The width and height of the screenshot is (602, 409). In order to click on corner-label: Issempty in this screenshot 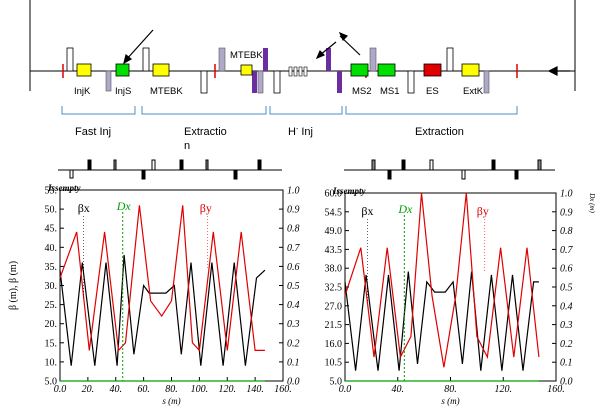, I will do `click(349, 191)`.